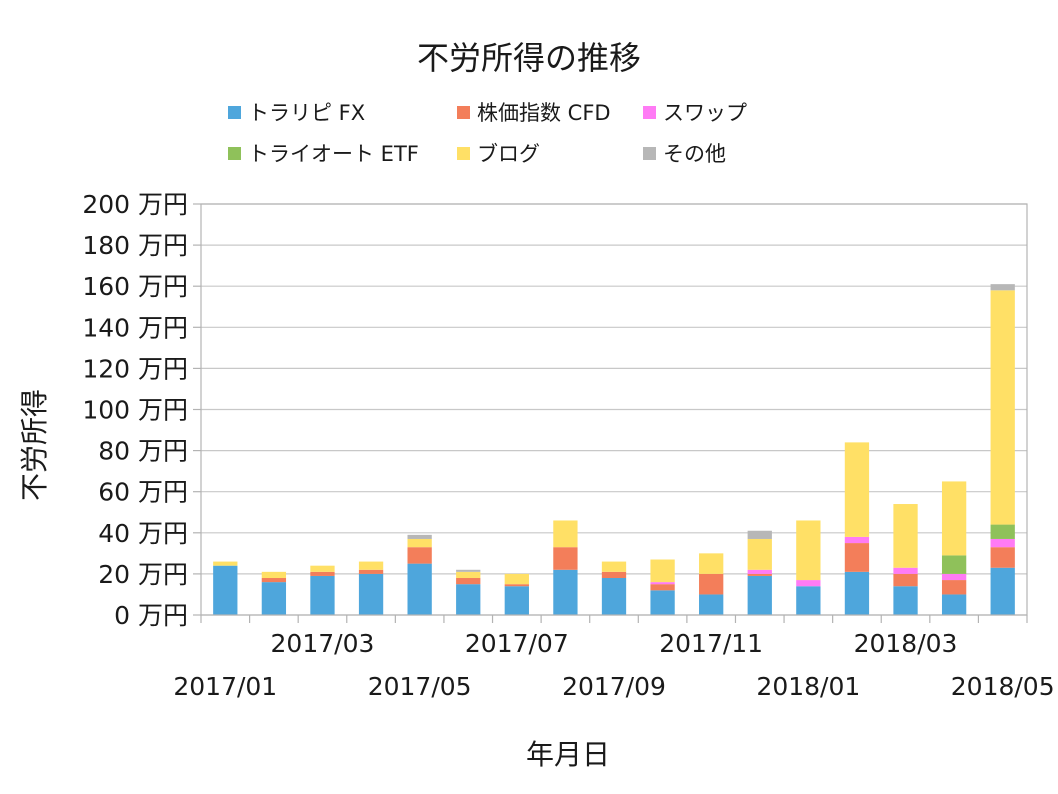  I want to click on x-tick-label: 2017/03, so click(323, 643).